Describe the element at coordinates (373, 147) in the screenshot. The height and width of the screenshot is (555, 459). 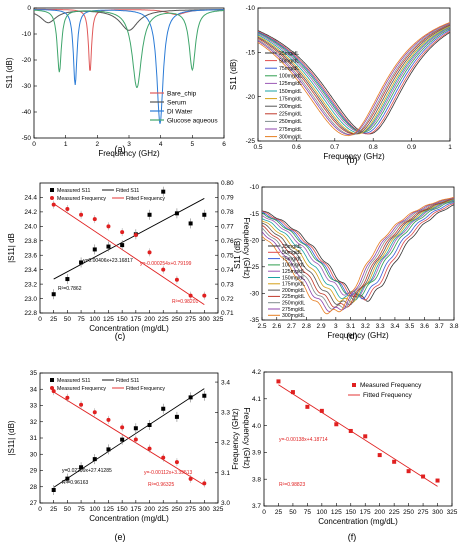
I see `x-tick-label: 0.8` at that location.